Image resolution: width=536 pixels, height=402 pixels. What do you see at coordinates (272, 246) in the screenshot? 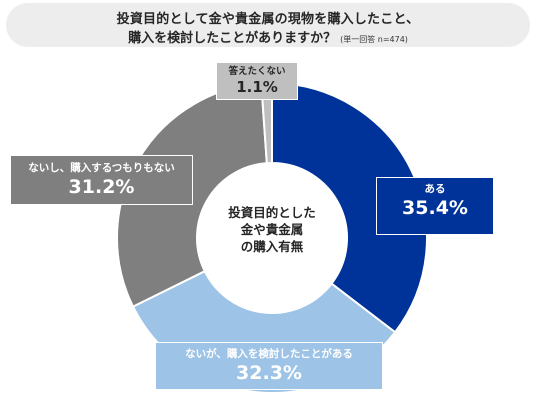
I see `center-label-line3: の購入有無` at bounding box center [272, 246].